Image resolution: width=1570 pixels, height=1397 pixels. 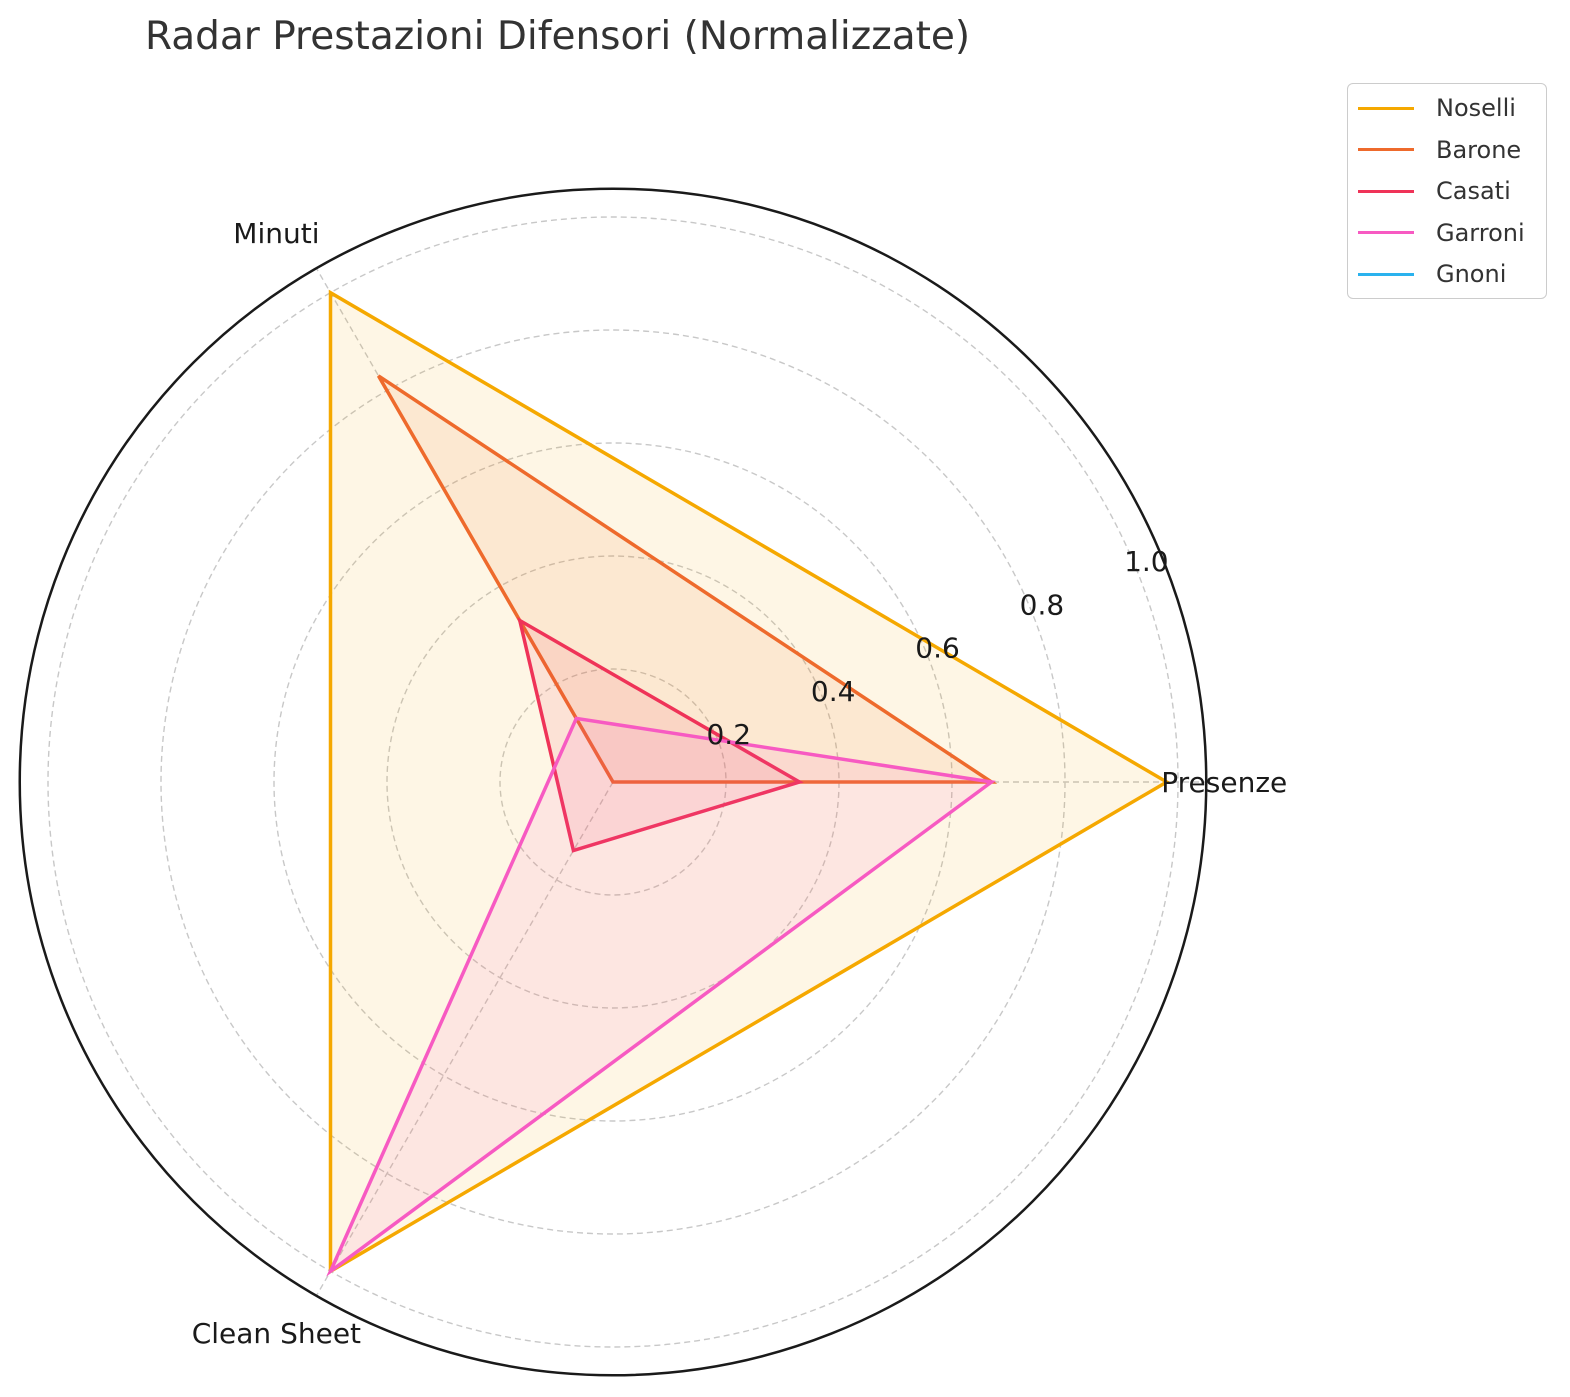 What do you see at coordinates (1146, 561) in the screenshot?
I see `r-tick-label-4: 1.0` at bounding box center [1146, 561].